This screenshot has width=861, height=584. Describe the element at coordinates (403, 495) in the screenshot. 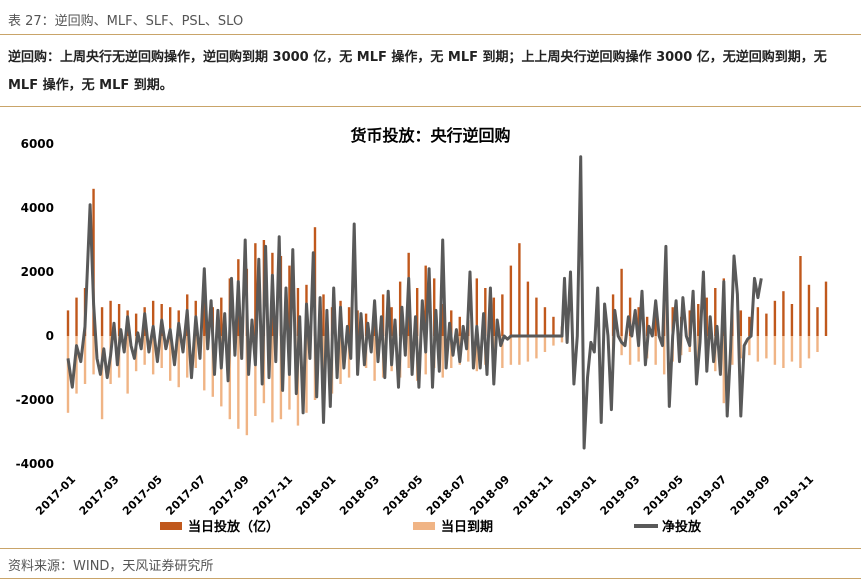

I see `x-tick-label: 2018-05` at that location.